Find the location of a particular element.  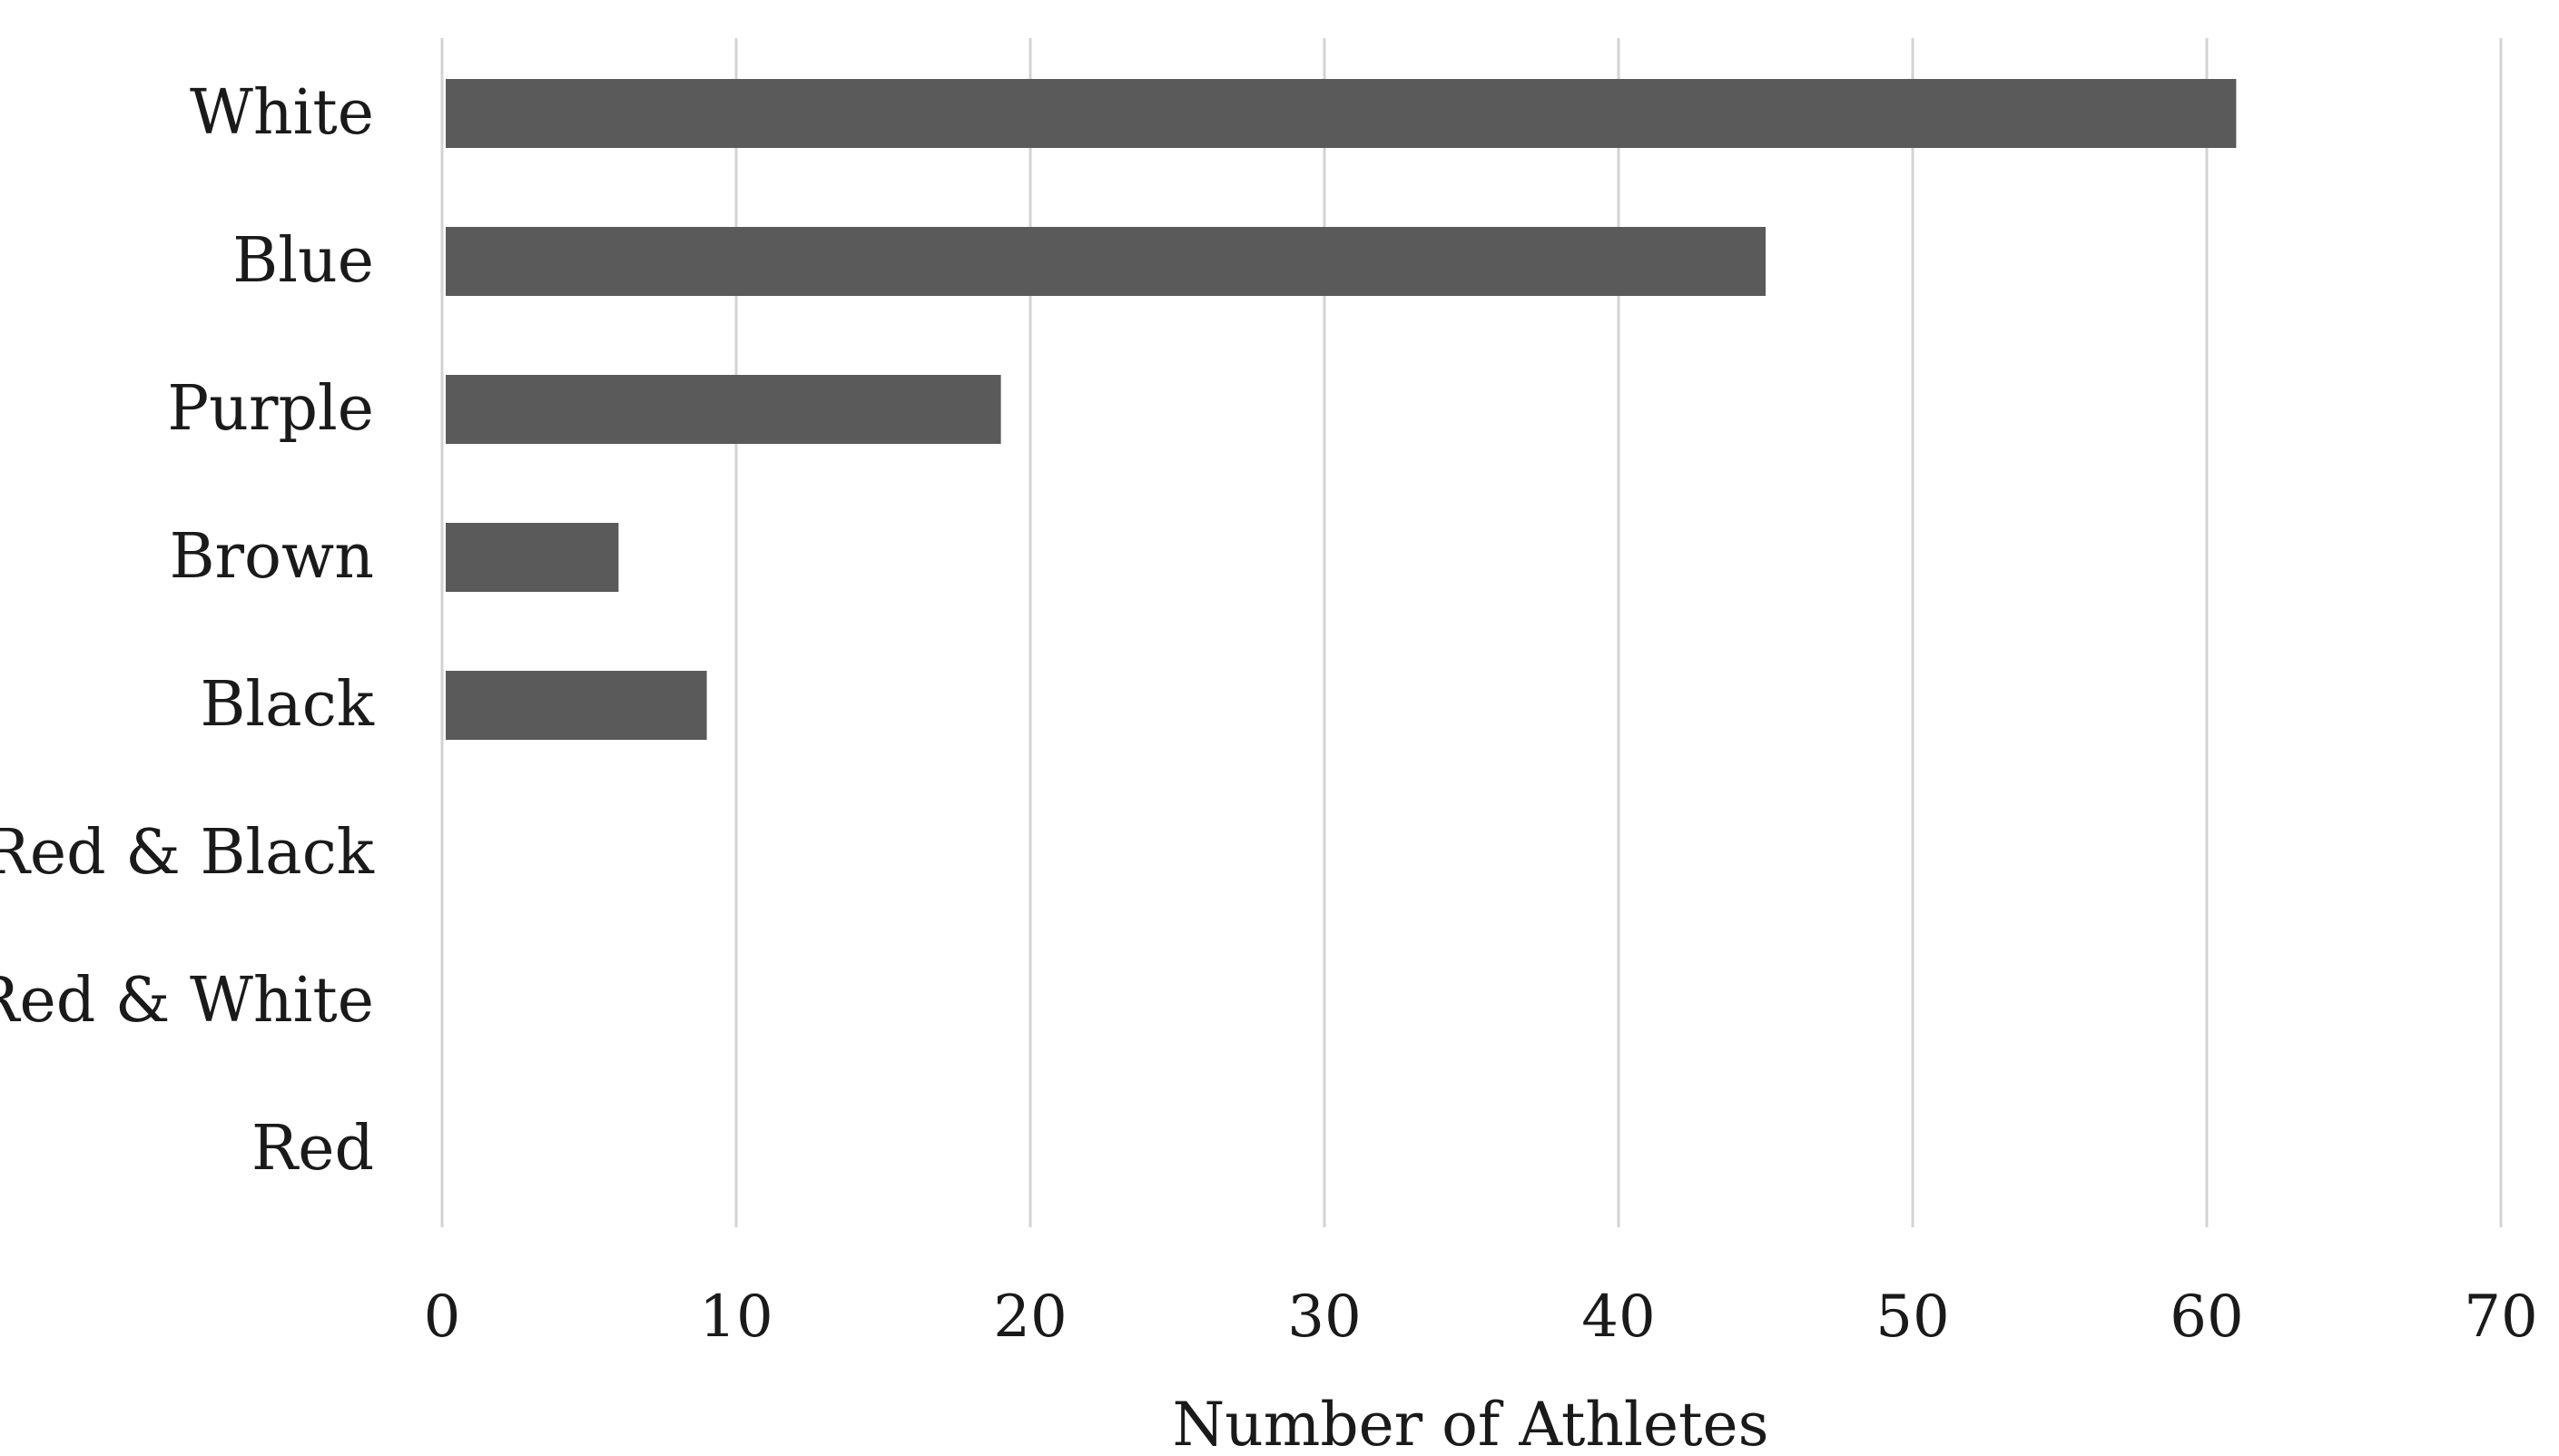

x-tick-label: 50 is located at coordinates (1912, 1317).